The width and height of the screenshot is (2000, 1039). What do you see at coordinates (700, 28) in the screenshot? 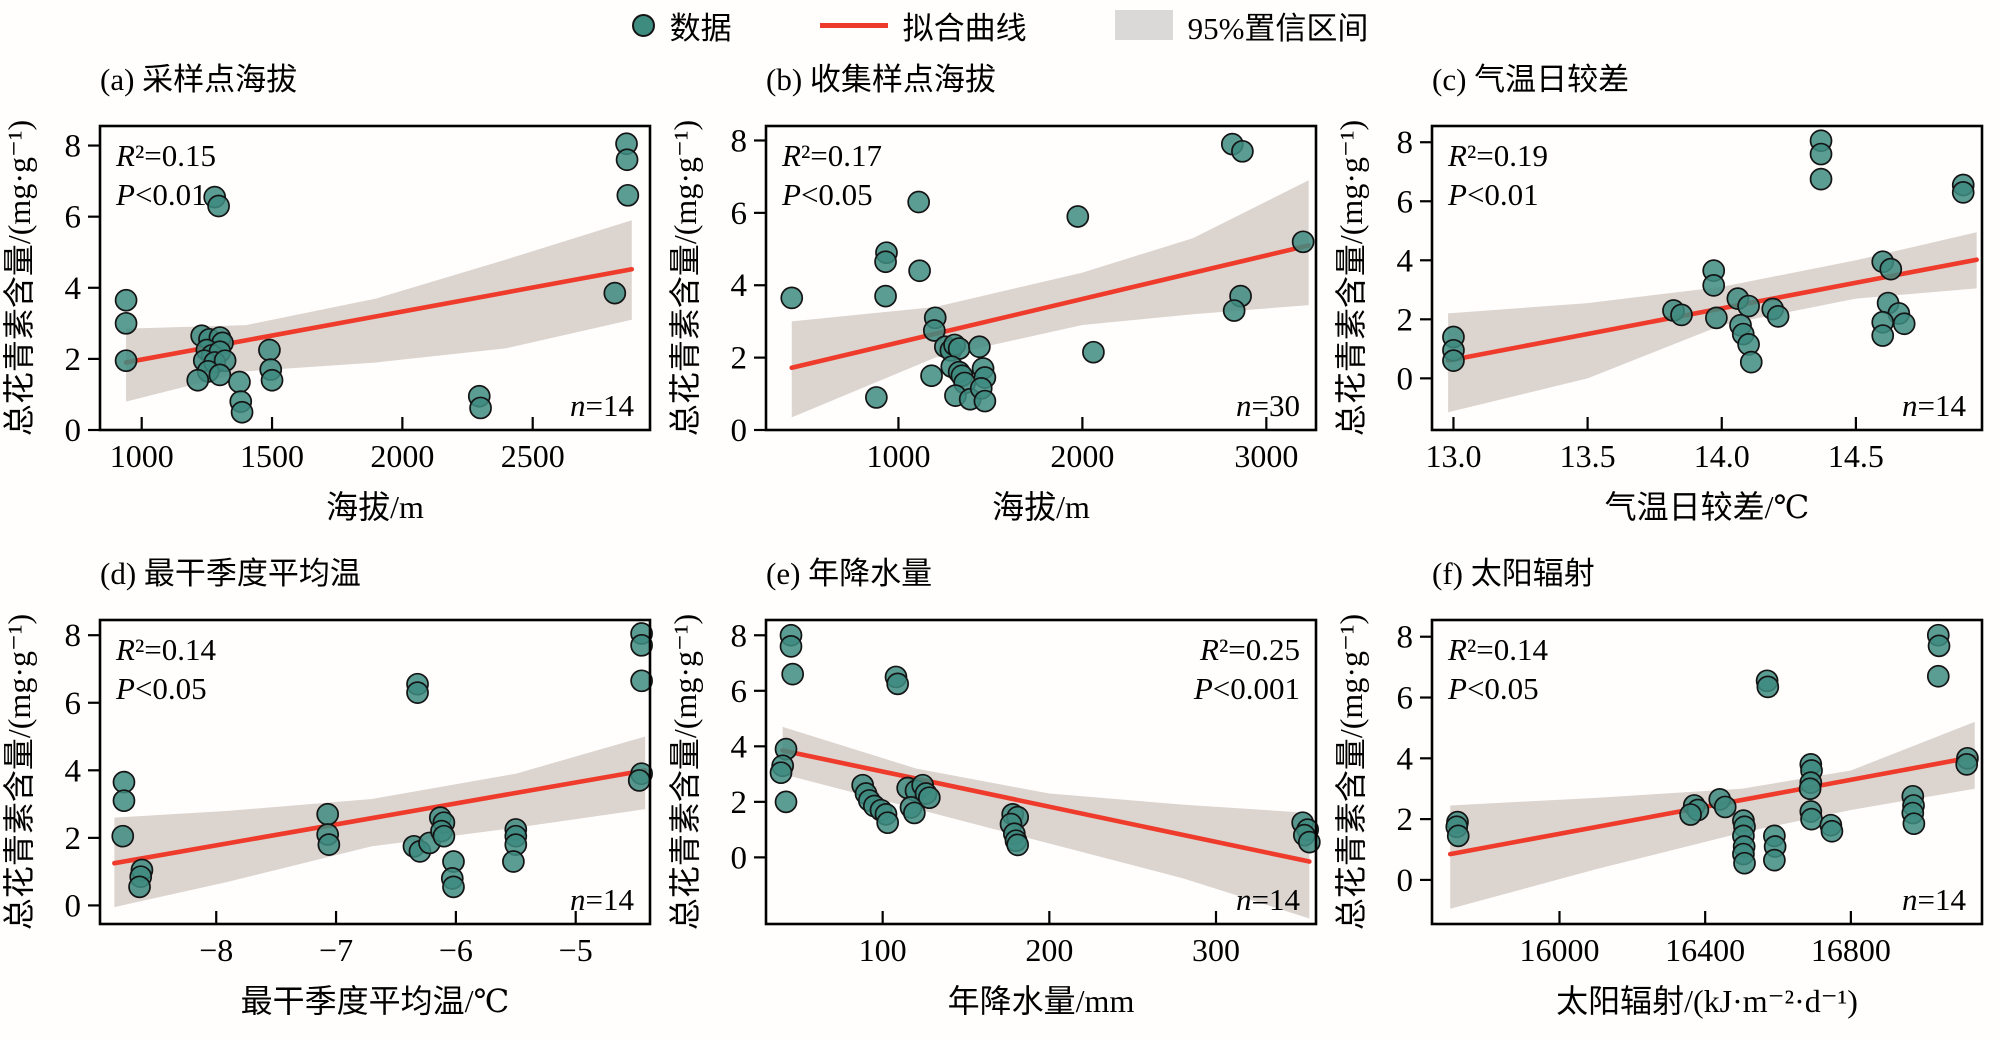
I see `legend-data-label: 数据` at bounding box center [700, 28].